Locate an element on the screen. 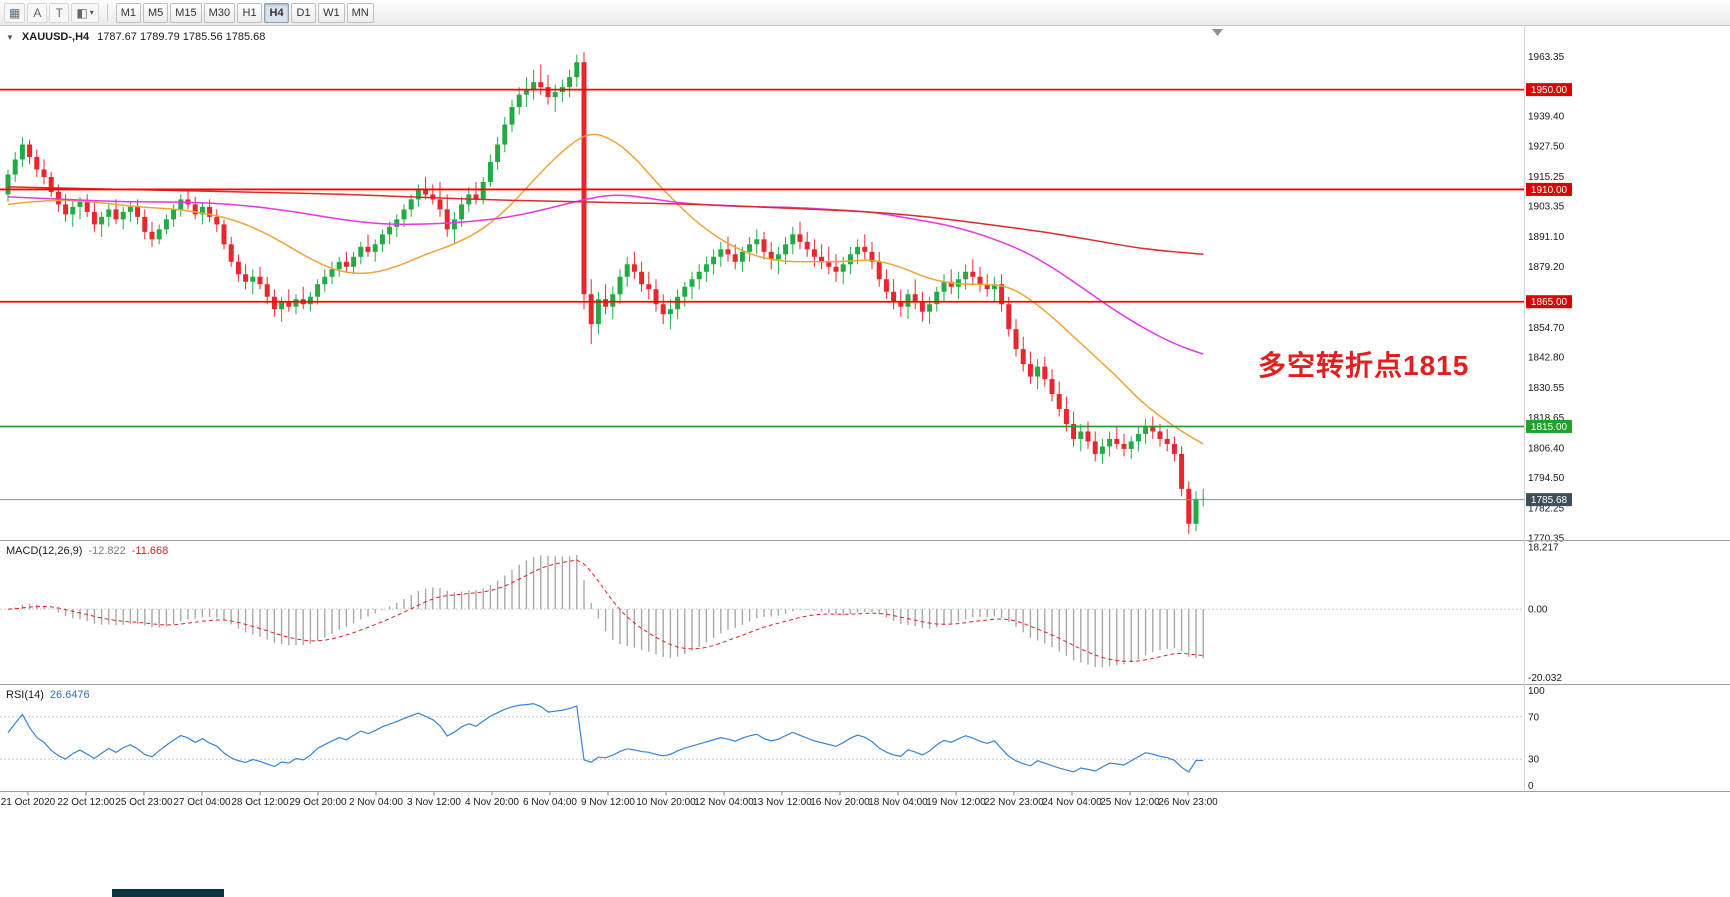  svg-text: 1818.65 is located at coordinates (1546, 418).